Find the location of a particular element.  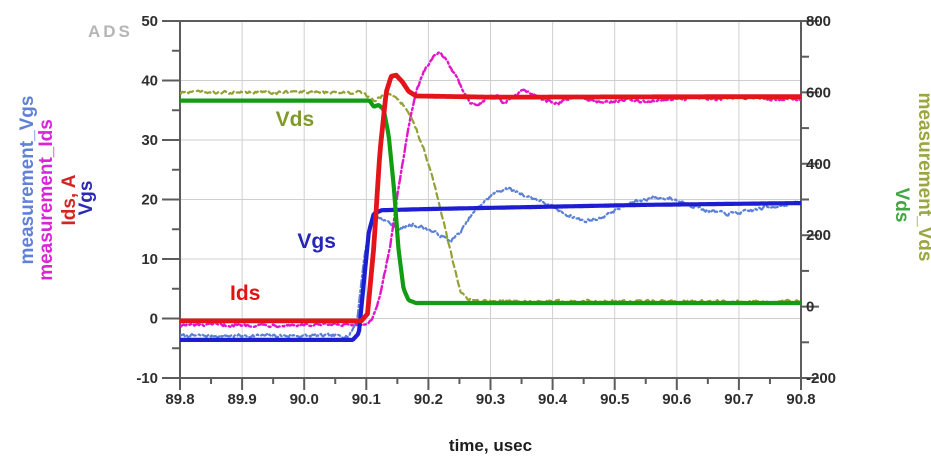

y-right-tick-label: 800 is located at coordinates (818, 21).